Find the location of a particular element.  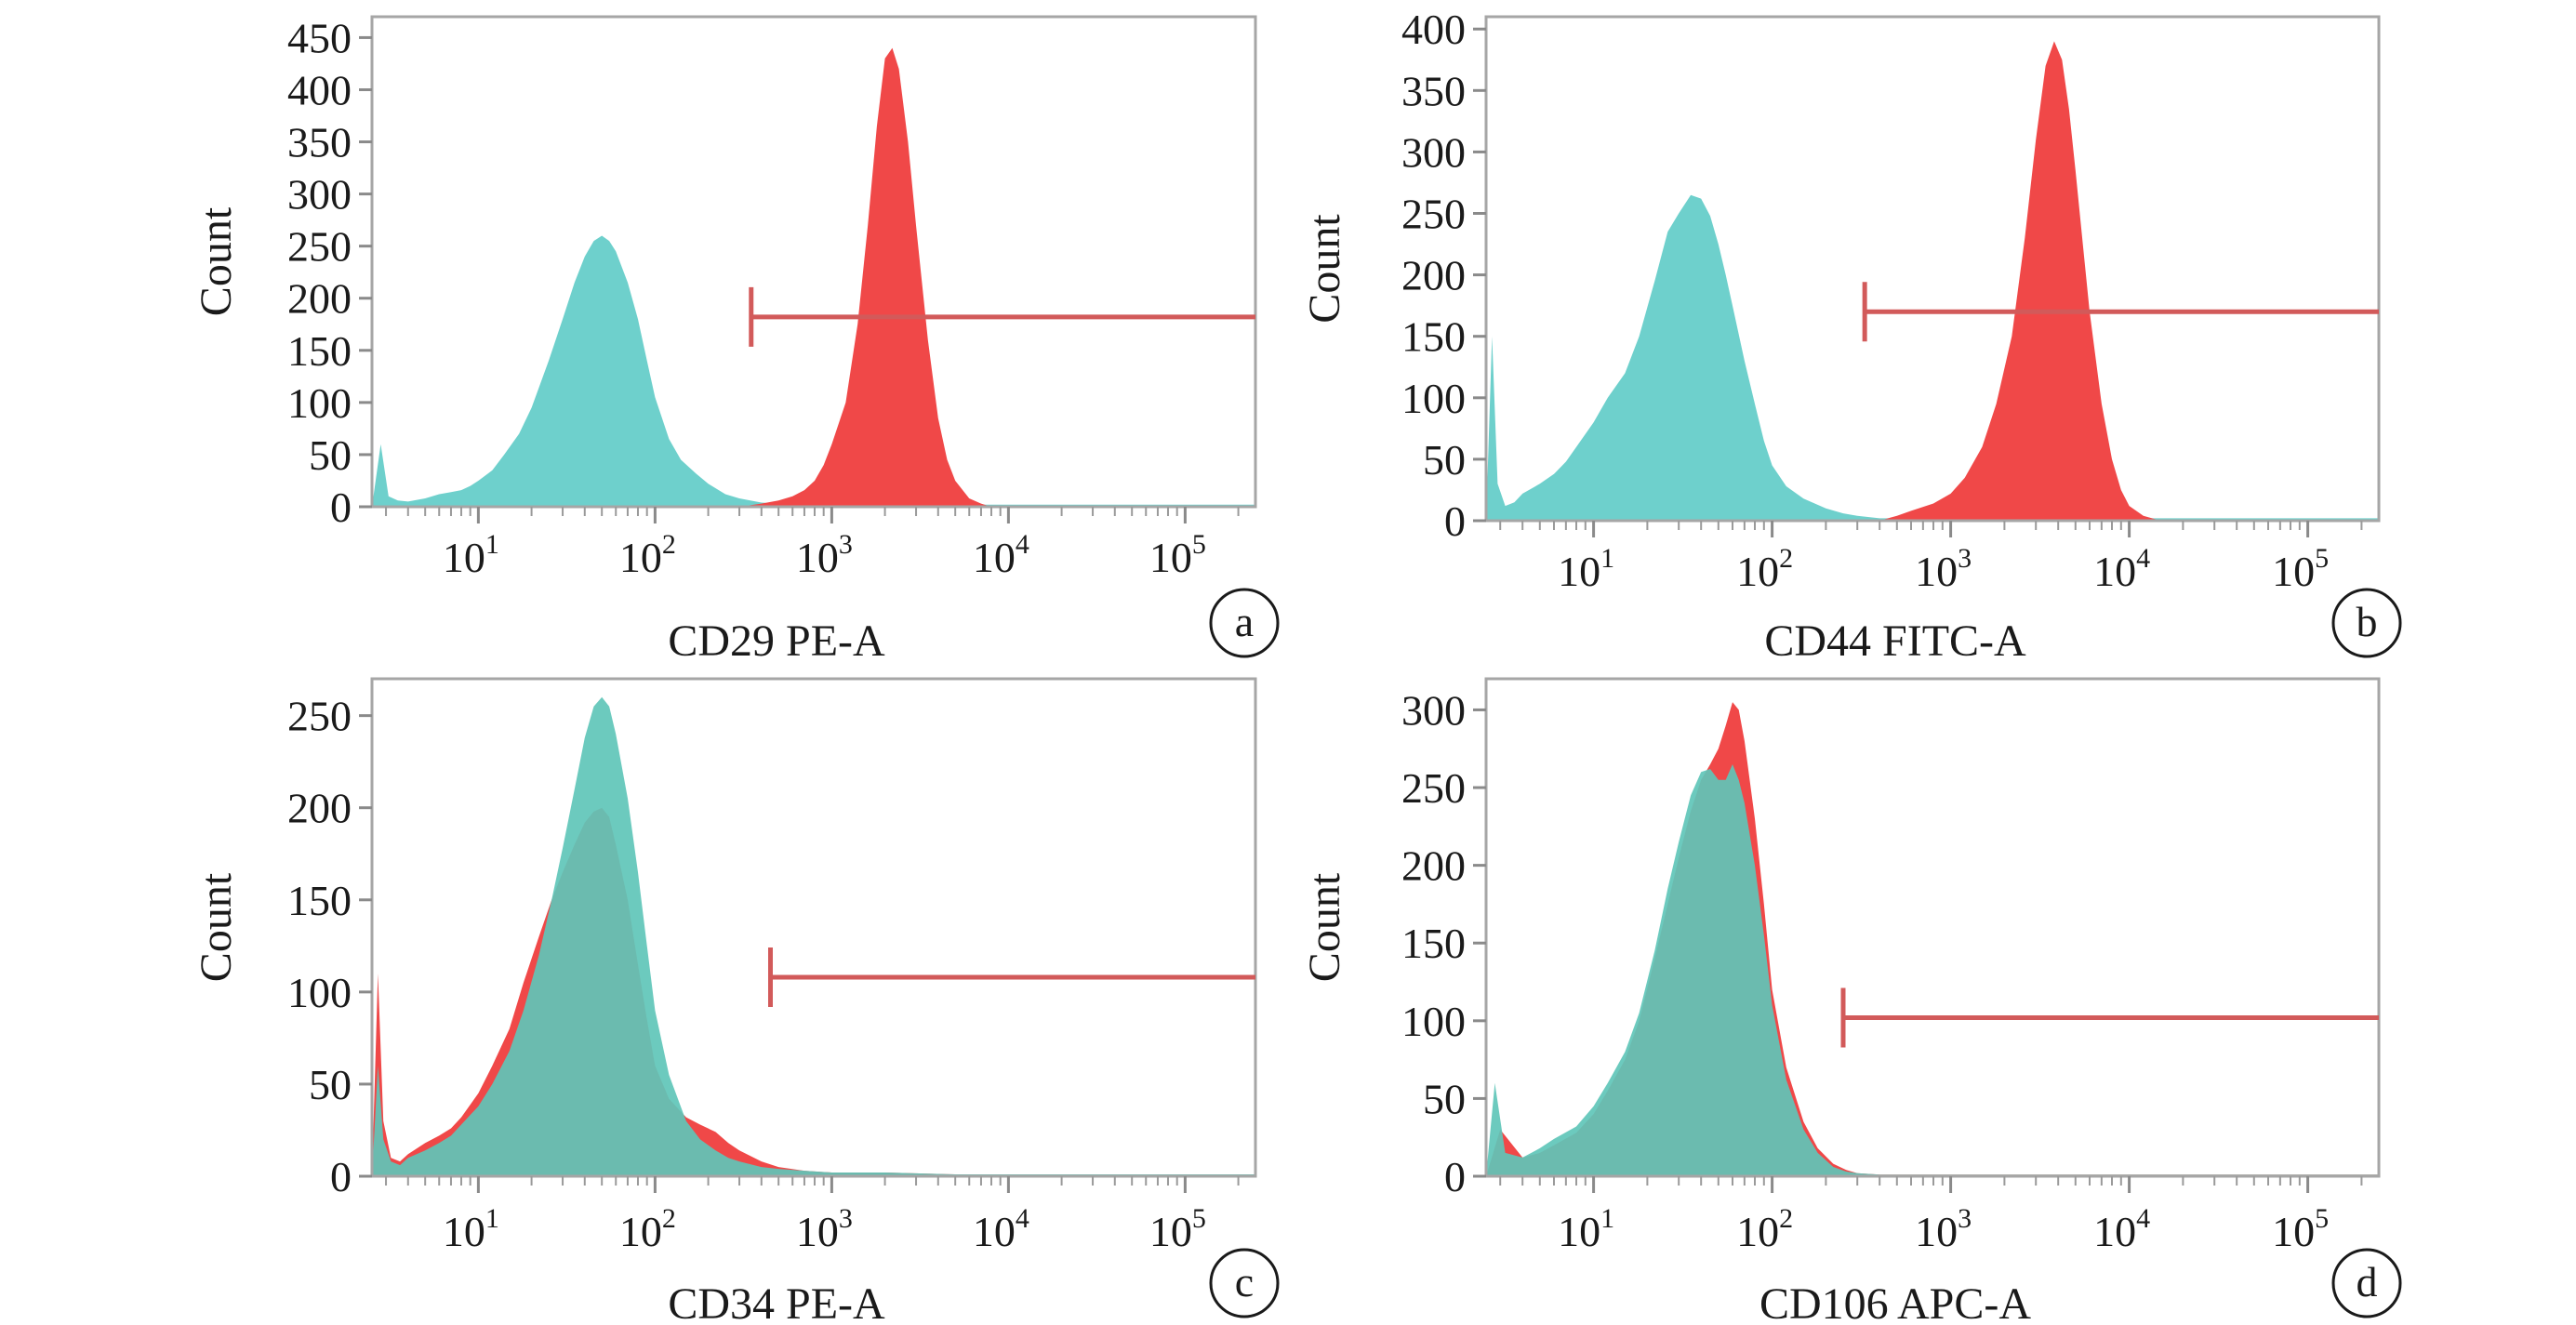

x-axis-label: CD44 FITC-A is located at coordinates (1895, 641).